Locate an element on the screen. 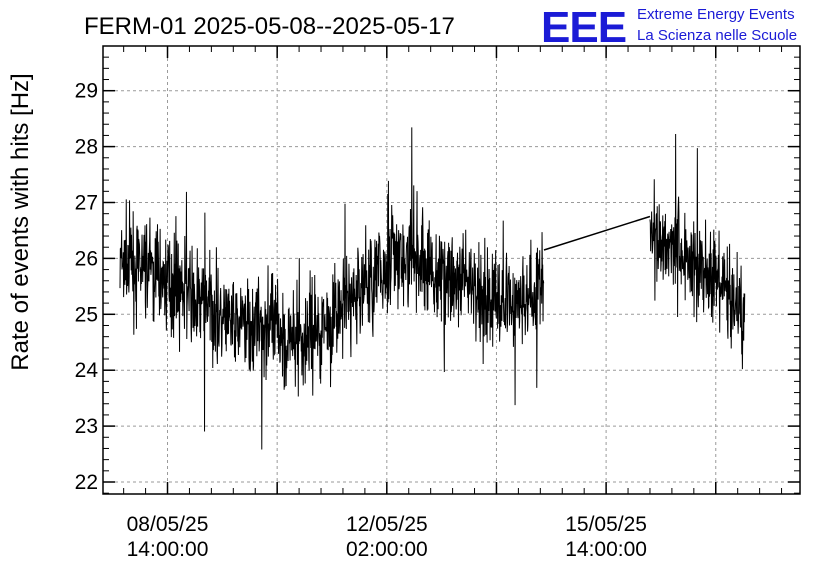 This screenshot has height=572, width=836. x-tick-time: 02:00:00 is located at coordinates (387, 549).